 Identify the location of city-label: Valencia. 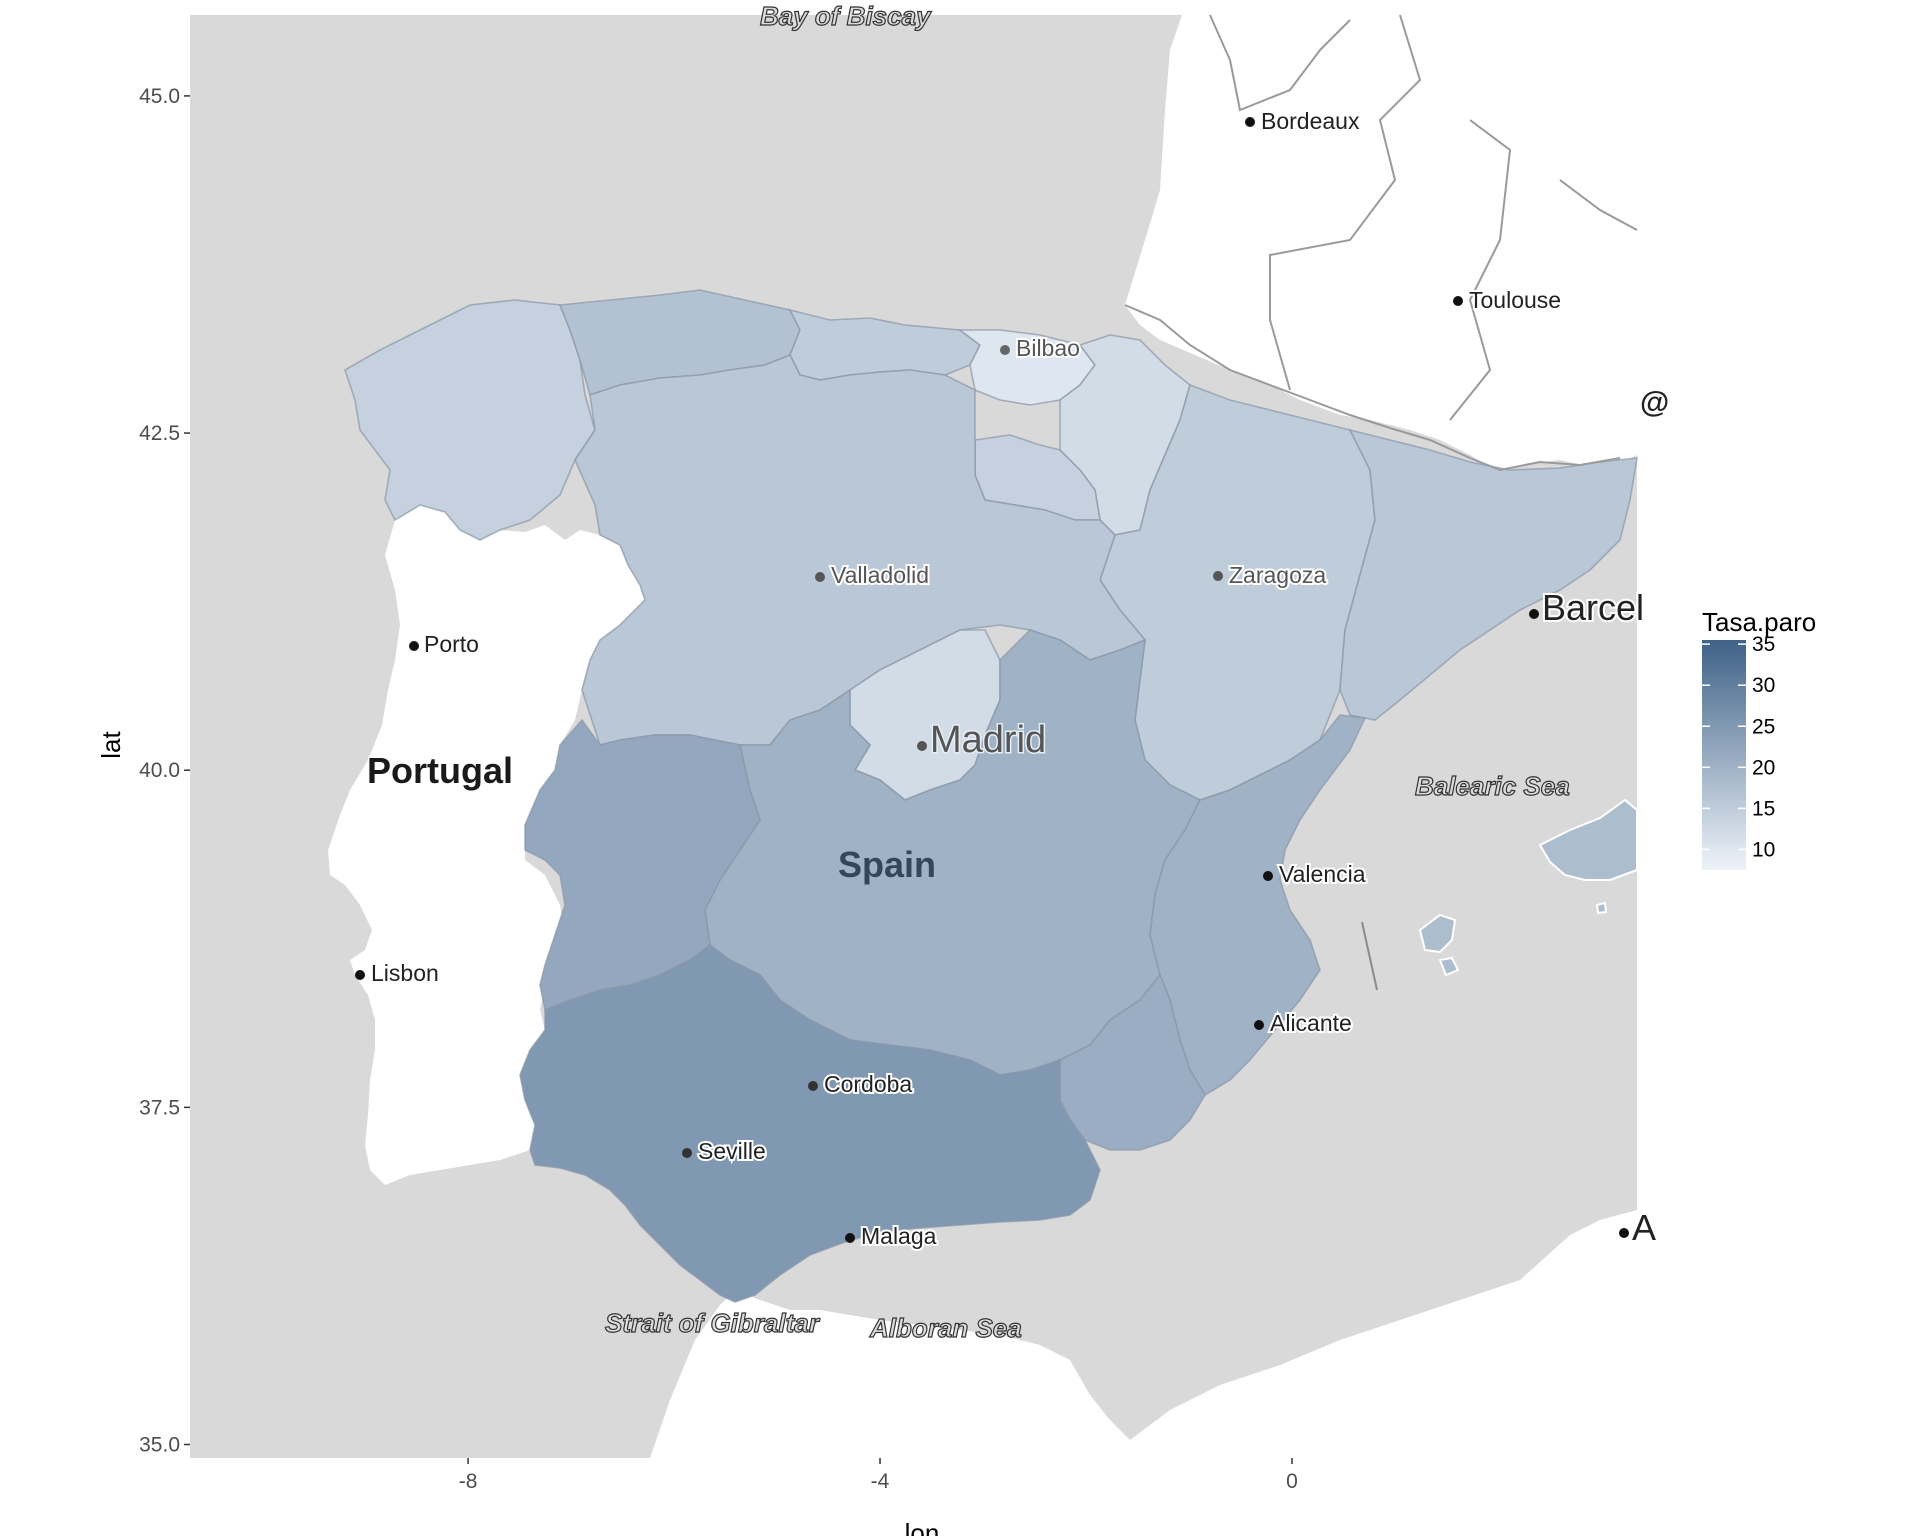
(1322, 874).